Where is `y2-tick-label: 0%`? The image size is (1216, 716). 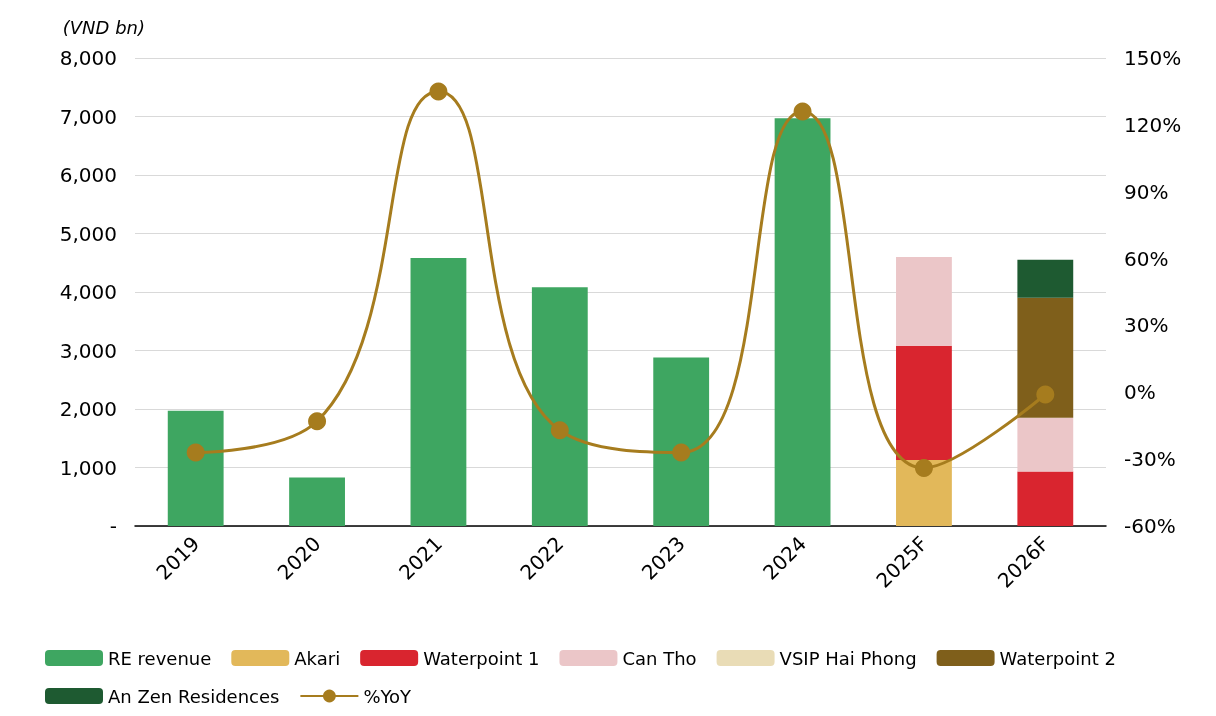
y2-tick-label: 0% is located at coordinates (1140, 392).